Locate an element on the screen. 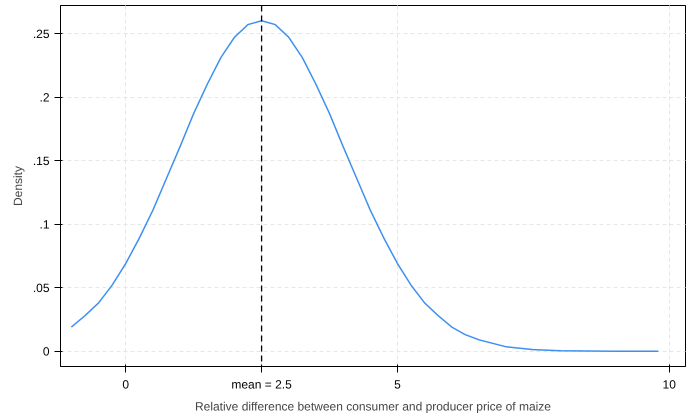  x-tick-label: mean = 2.5 is located at coordinates (261, 385).